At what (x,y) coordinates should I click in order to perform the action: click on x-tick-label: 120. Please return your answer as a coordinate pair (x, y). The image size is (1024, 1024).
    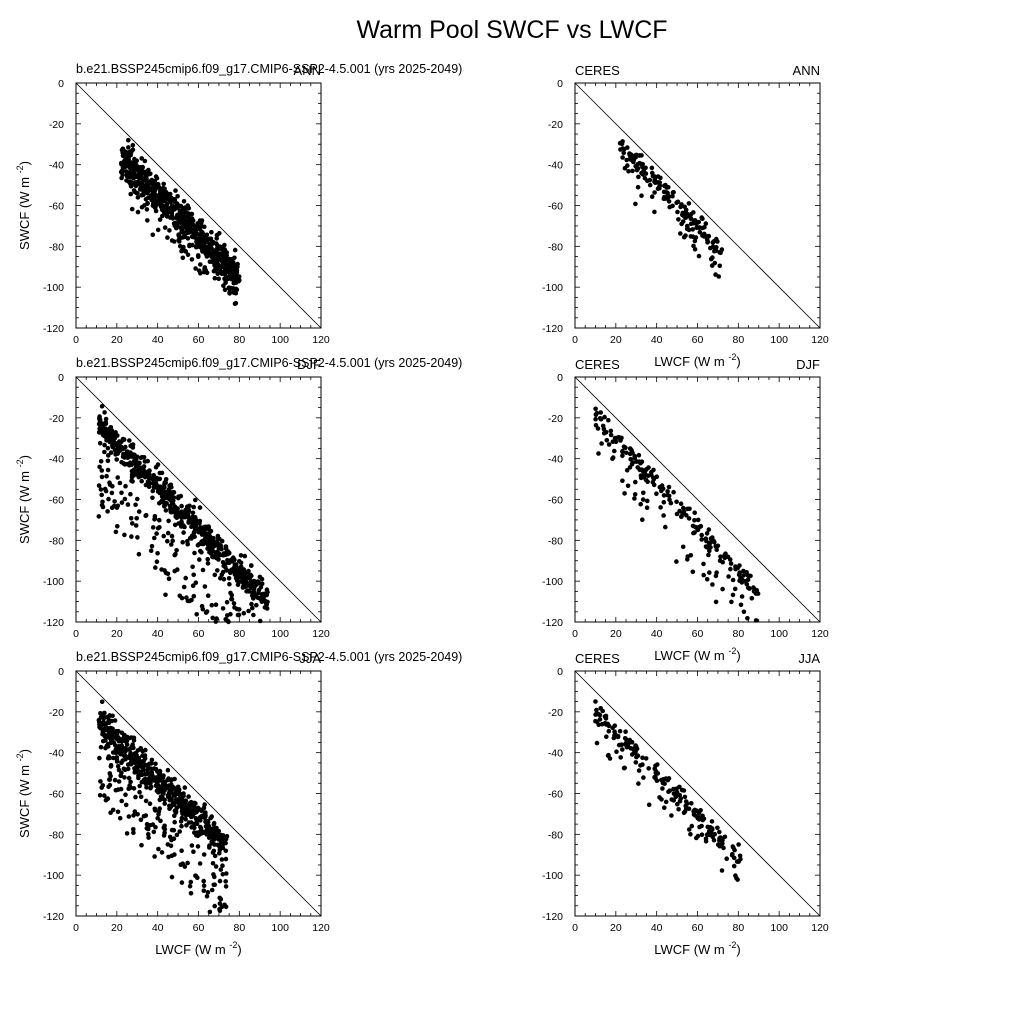
    Looking at the image, I should click on (820, 340).